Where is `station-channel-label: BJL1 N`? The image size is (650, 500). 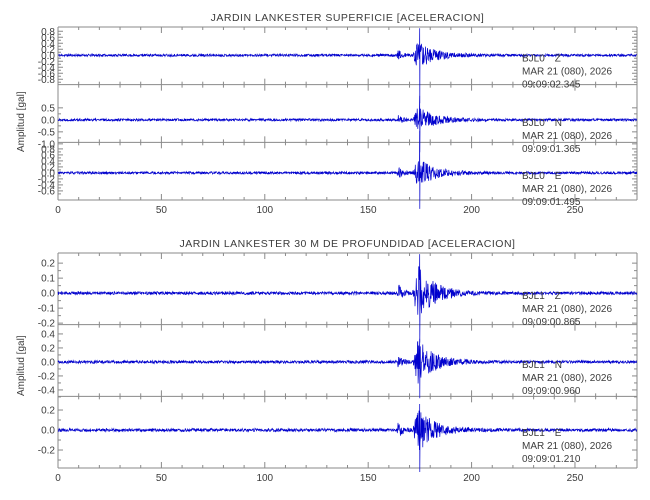 station-channel-label: BJL1 N is located at coordinates (542, 365).